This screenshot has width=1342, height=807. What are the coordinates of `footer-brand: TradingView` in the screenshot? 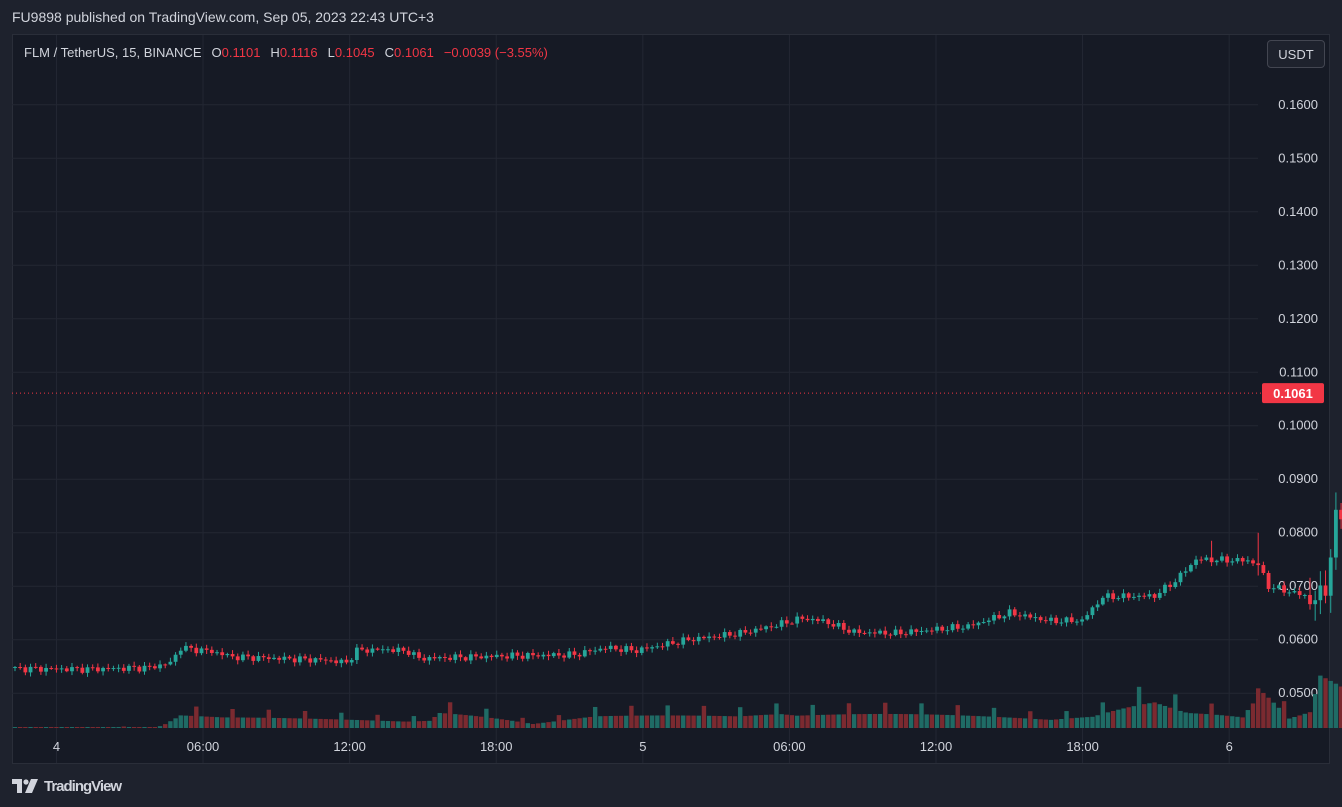 It's located at (67, 786).